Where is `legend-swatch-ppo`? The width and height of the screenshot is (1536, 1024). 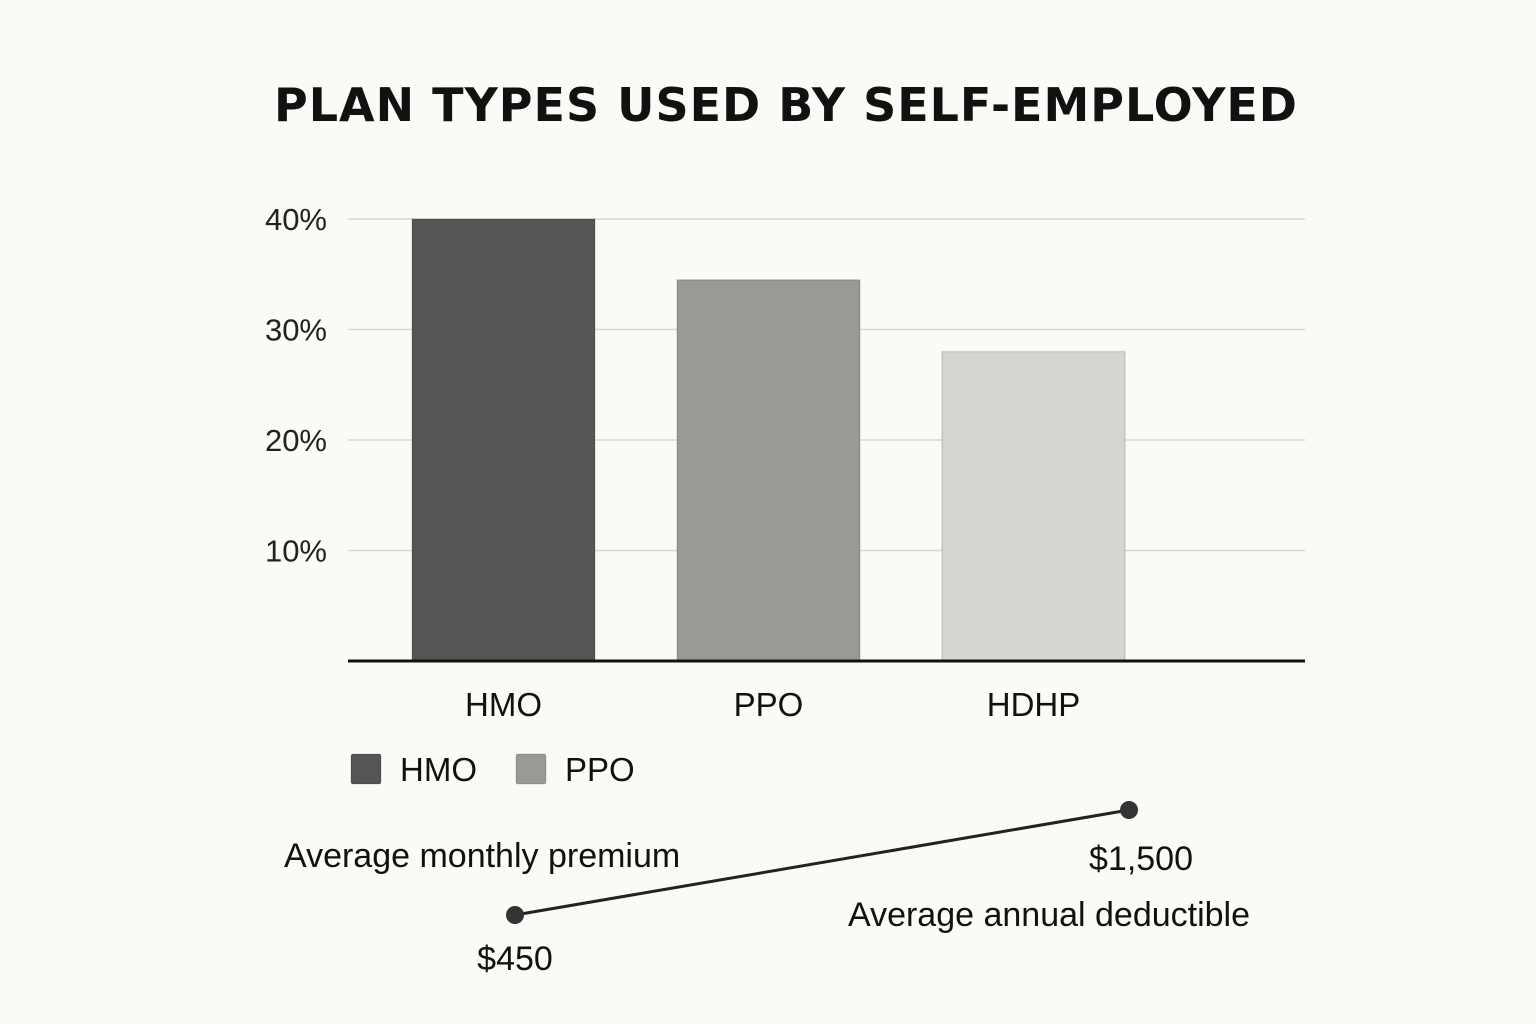
legend-swatch-ppo is located at coordinates (531, 769).